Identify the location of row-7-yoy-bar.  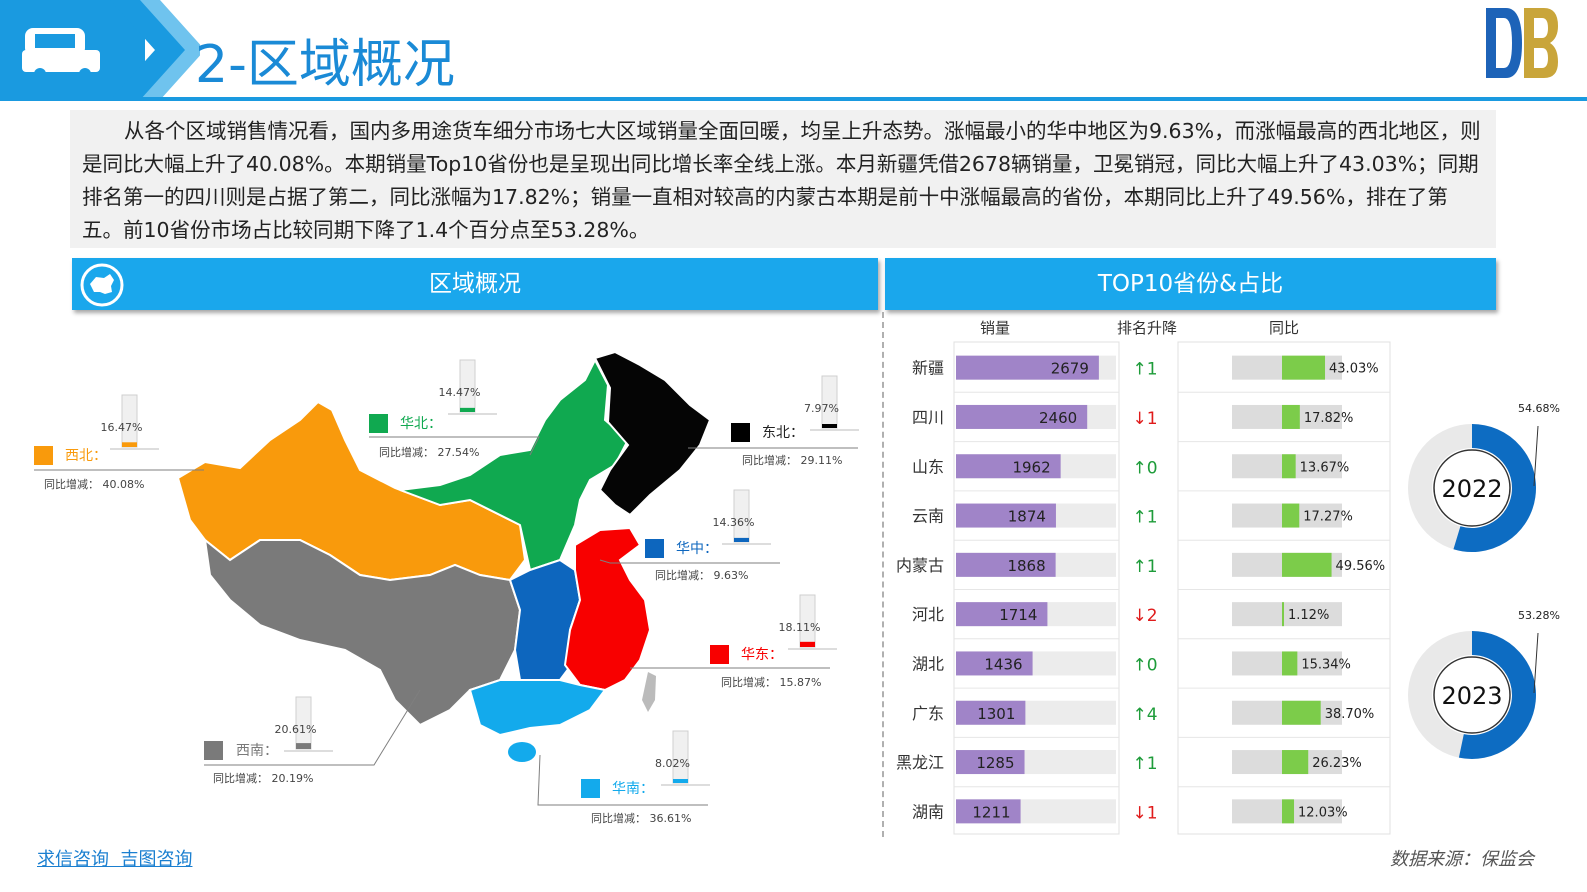
(1301, 712).